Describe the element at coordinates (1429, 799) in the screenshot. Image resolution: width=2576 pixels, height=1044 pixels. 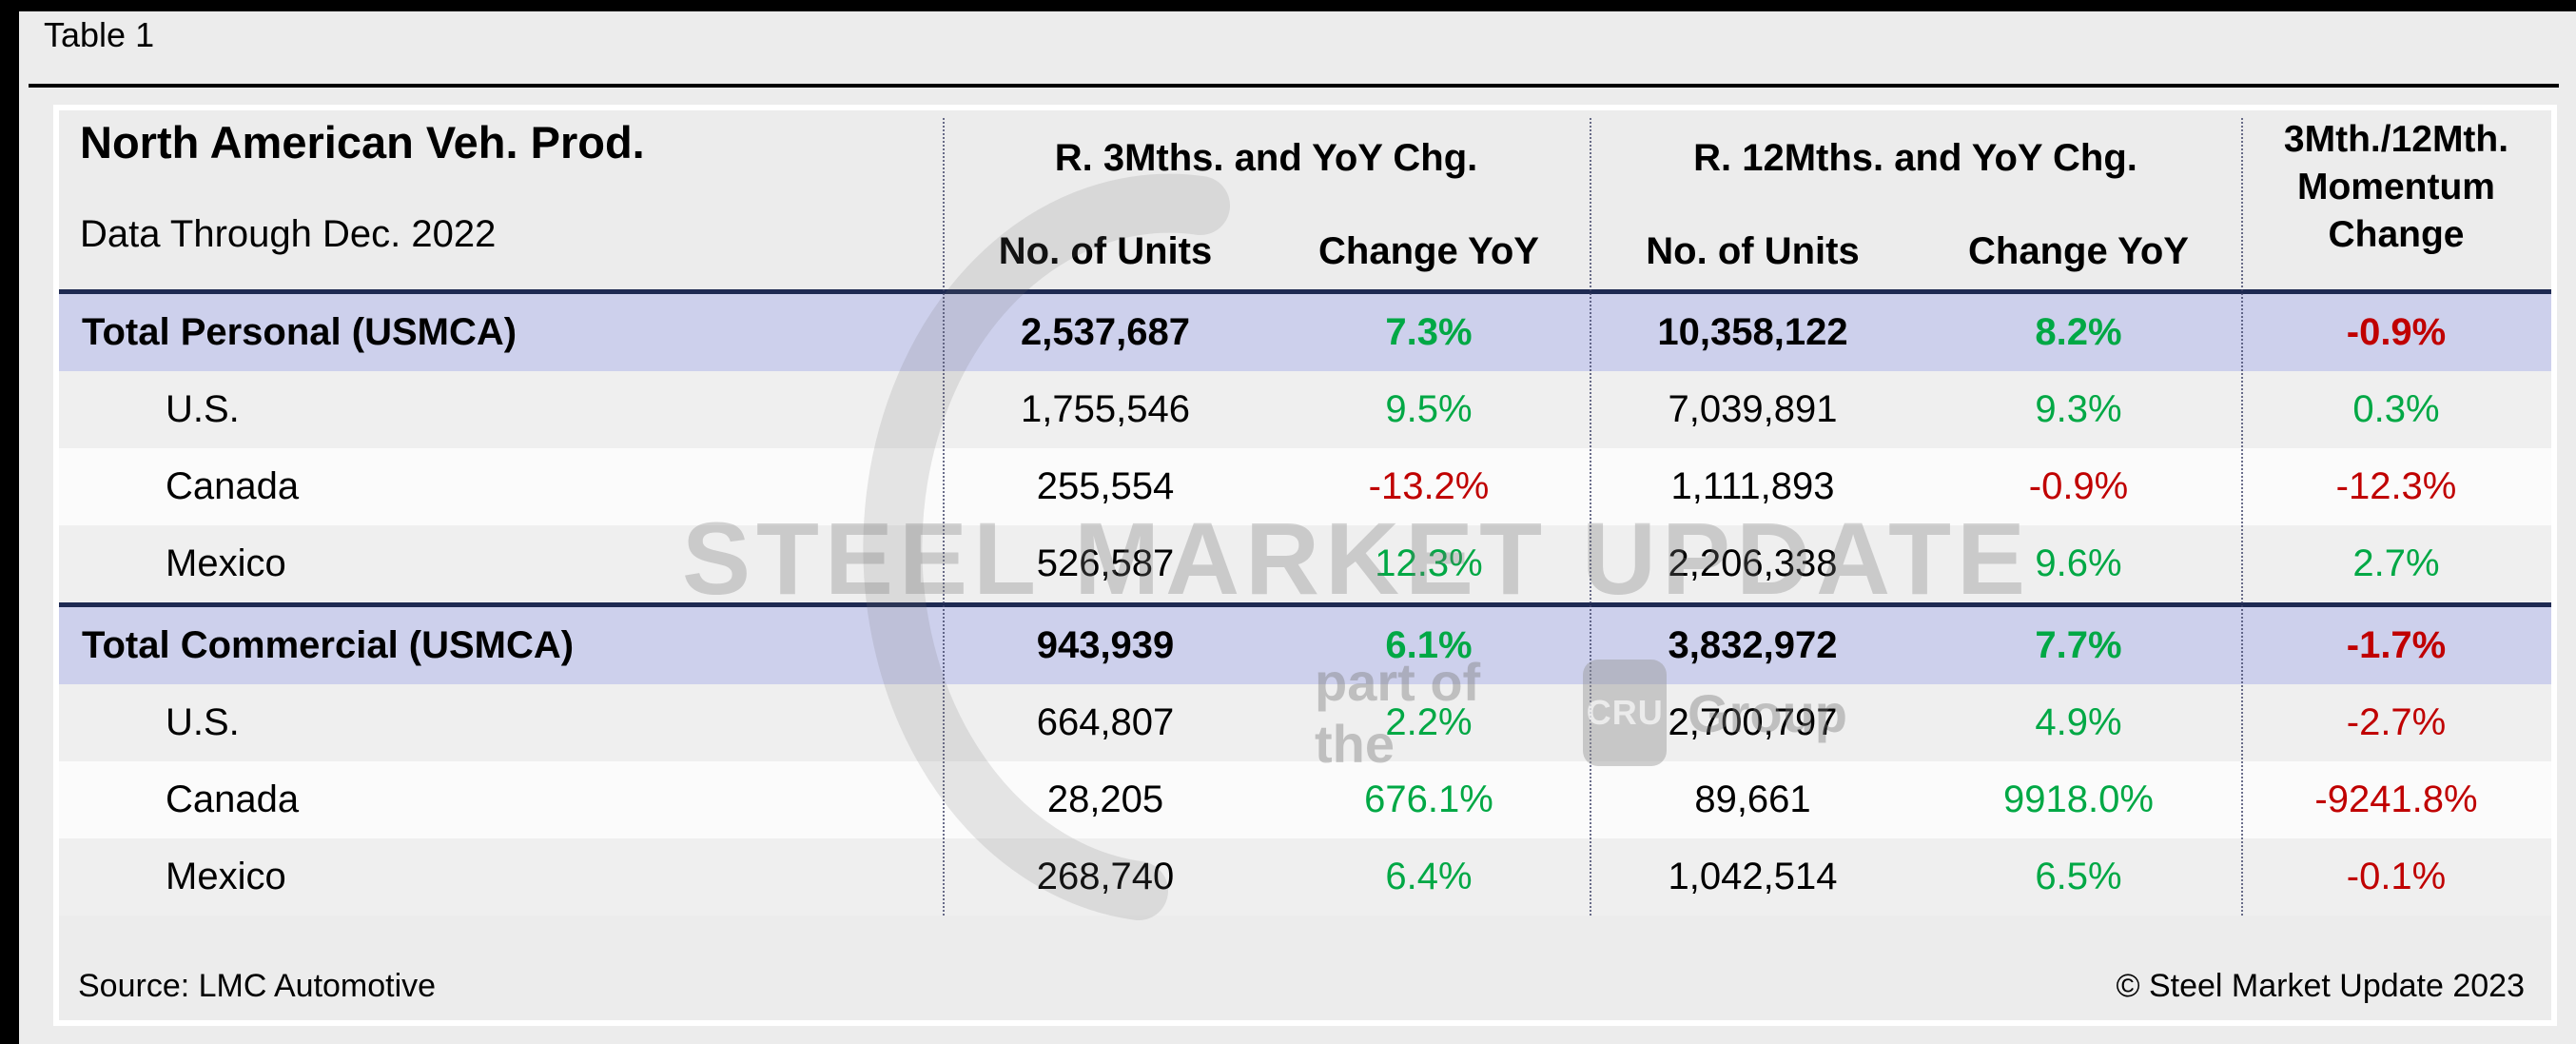
I see `change-3m-value: 676.1%` at that location.